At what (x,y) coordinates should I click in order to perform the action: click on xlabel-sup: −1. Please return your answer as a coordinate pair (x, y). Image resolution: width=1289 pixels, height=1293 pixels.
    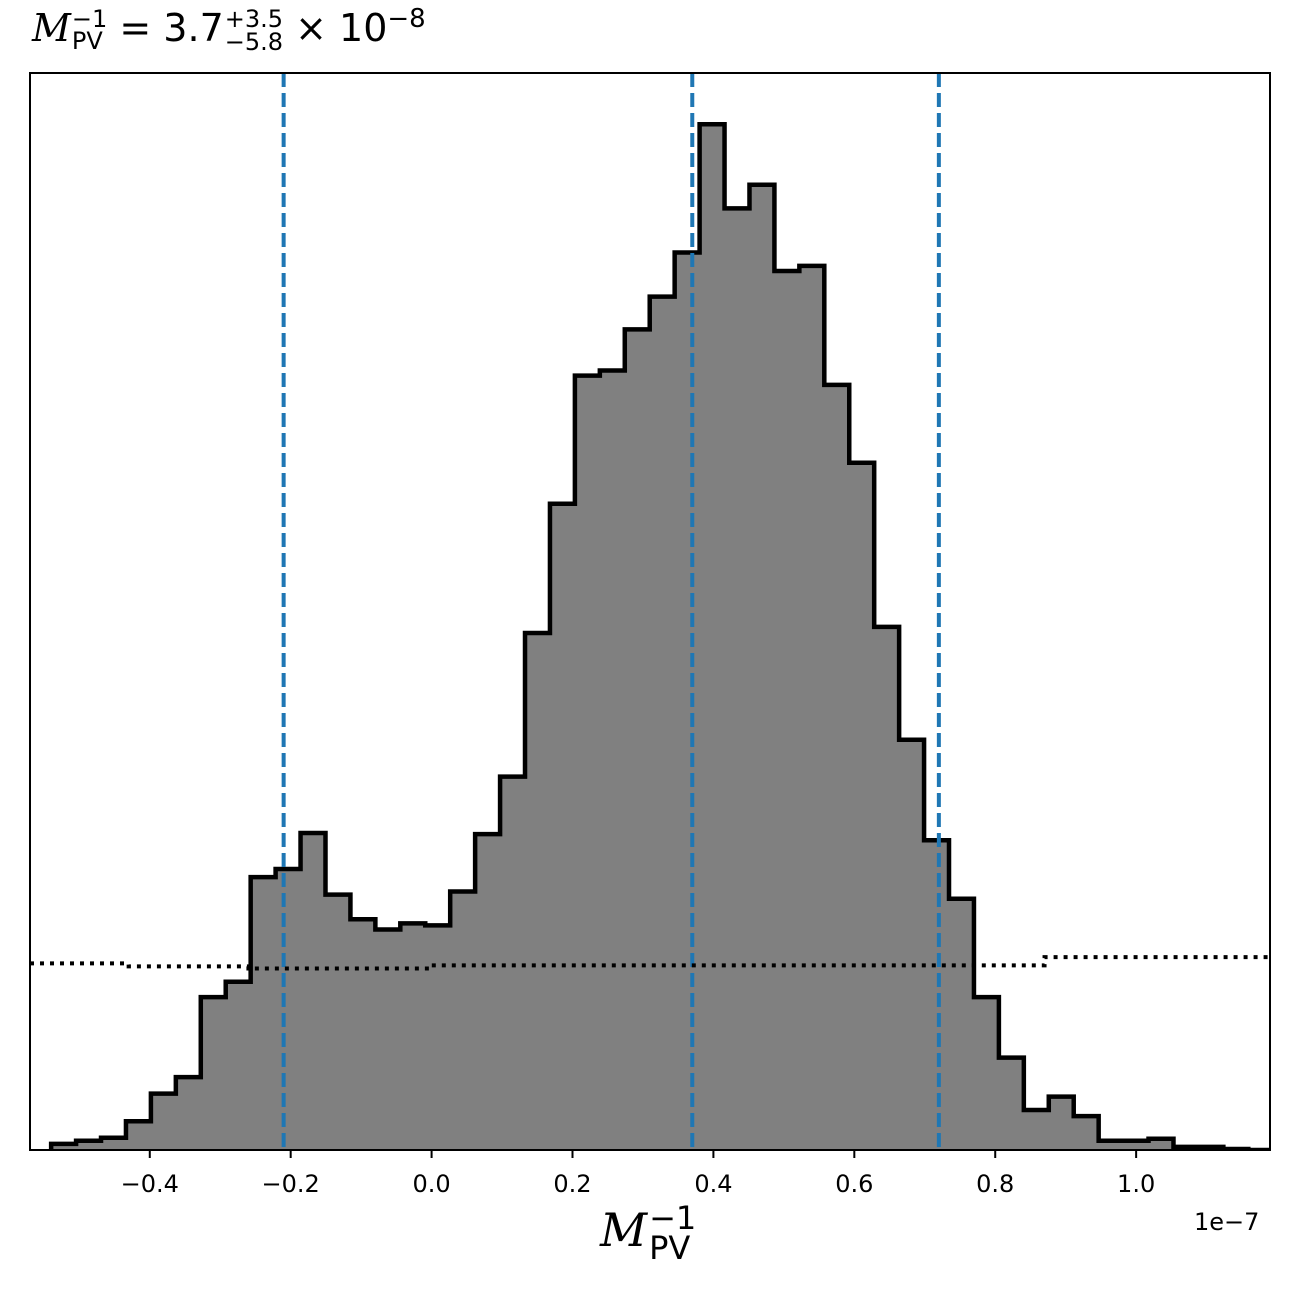
    Looking at the image, I should click on (673, 1218).